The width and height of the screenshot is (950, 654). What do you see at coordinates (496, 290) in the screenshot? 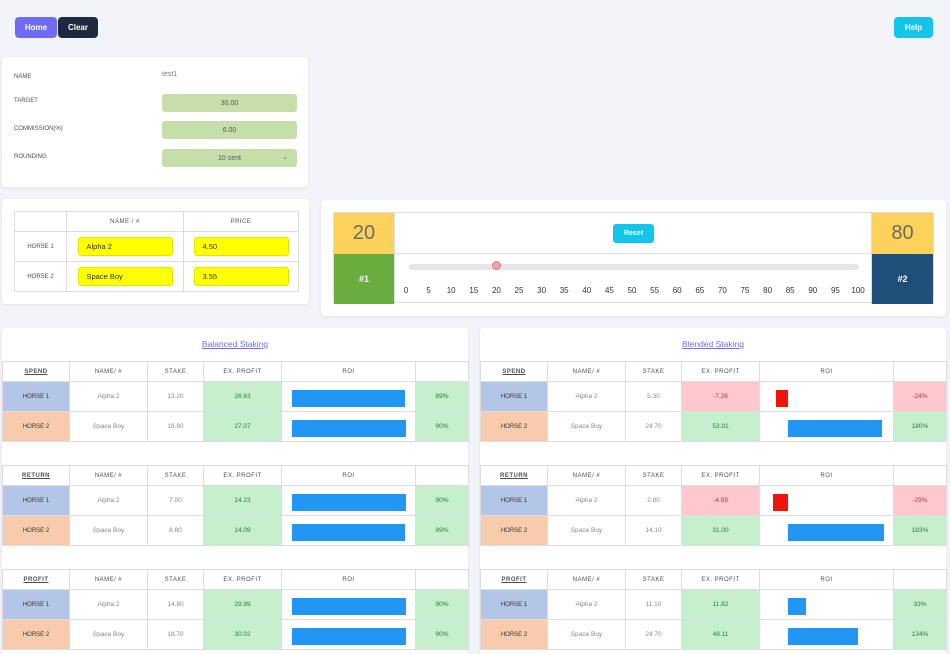
I see `slider-tick-label: 20` at bounding box center [496, 290].